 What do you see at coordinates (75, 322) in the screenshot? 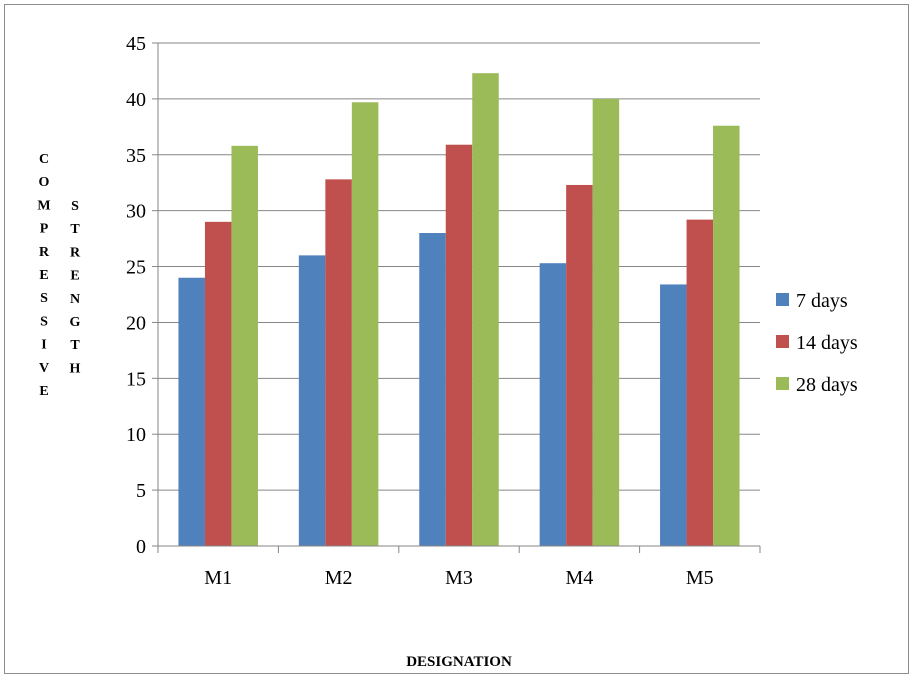
I see `y-axis-title-letter: G` at bounding box center [75, 322].